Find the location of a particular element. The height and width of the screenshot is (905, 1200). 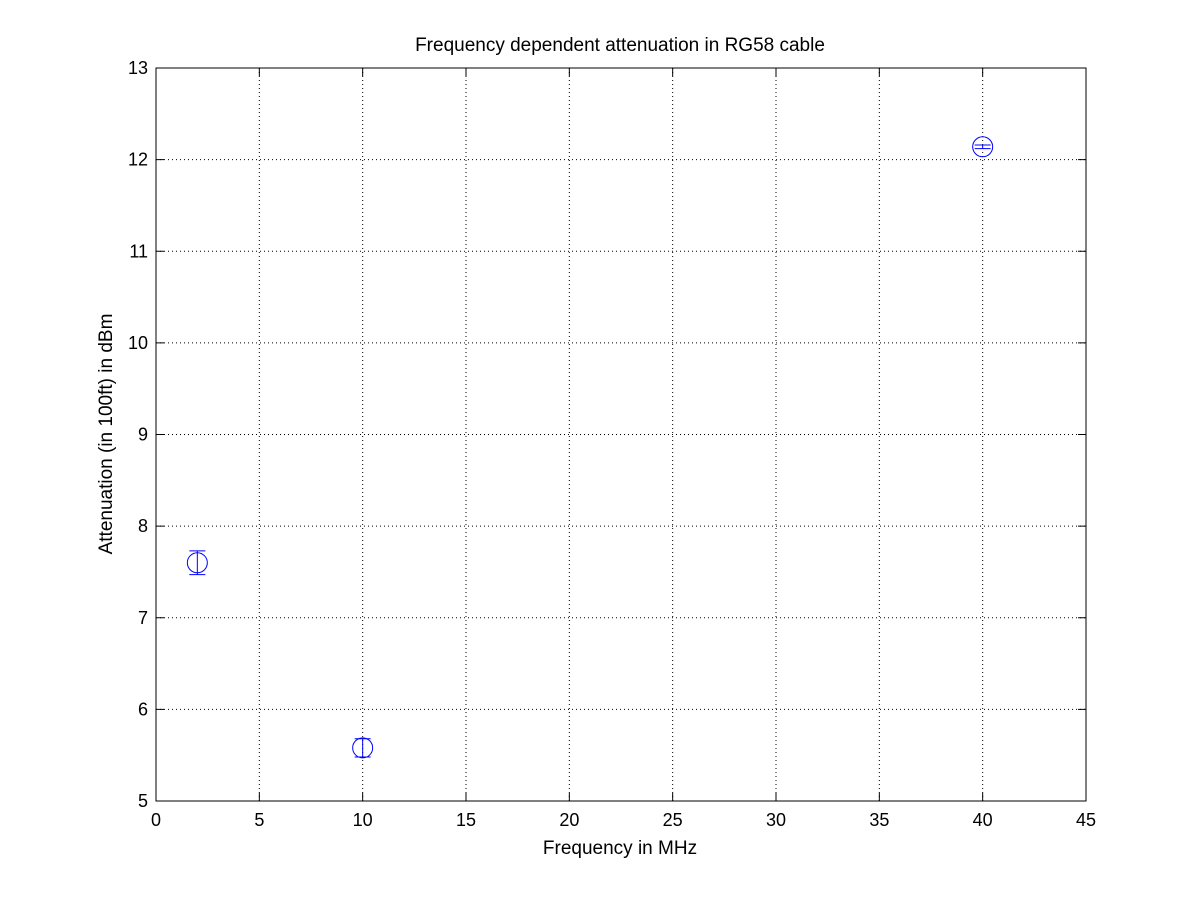

y-tick-label: 9 is located at coordinates (143, 435).